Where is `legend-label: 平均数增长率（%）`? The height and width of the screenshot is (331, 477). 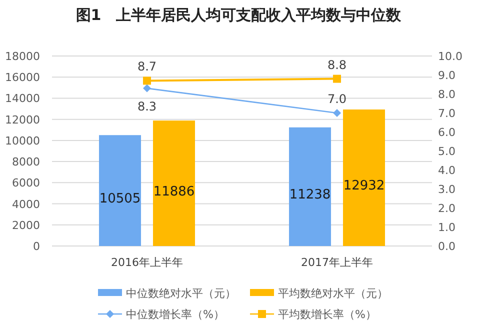 legend-label: 平均数增长率（%） is located at coordinates (327, 314).